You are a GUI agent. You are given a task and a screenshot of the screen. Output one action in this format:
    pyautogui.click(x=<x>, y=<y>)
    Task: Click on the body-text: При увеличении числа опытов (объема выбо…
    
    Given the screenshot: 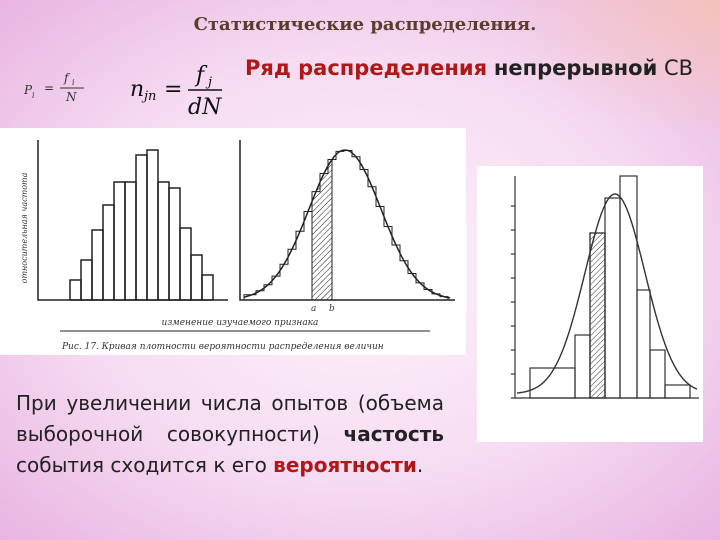 What is the action you would take?
    pyautogui.click(x=230, y=434)
    